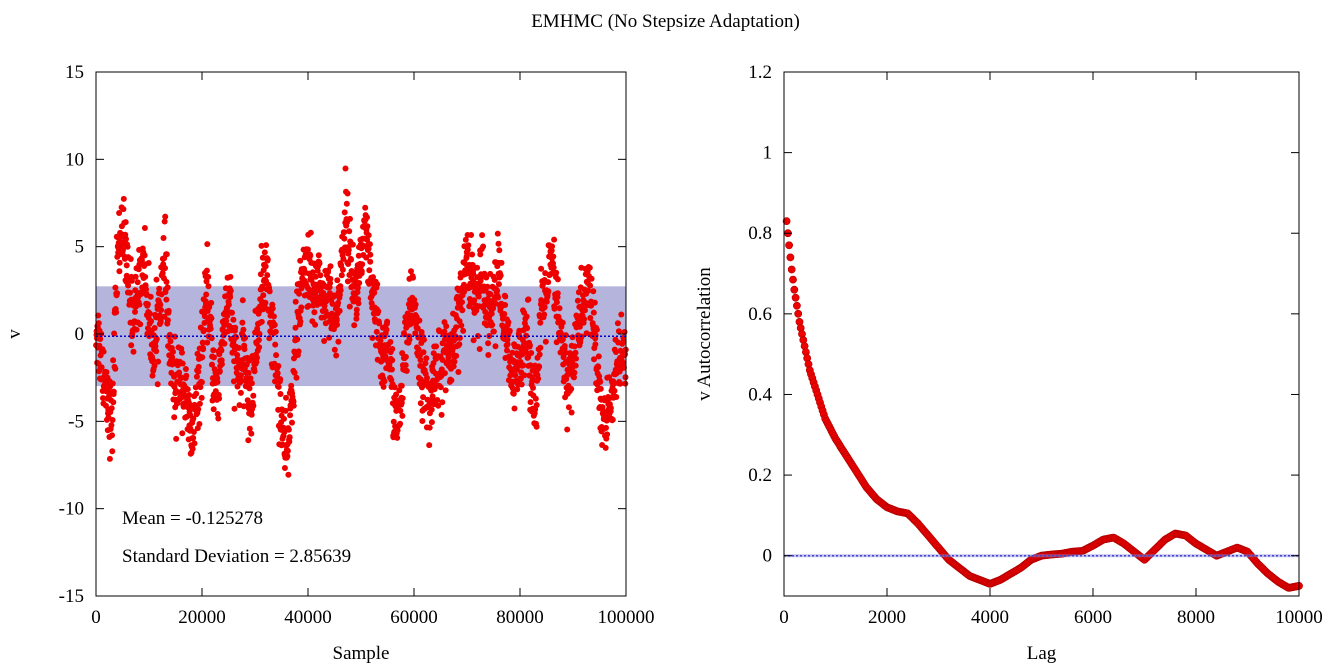 The height and width of the screenshot is (665, 1331). What do you see at coordinates (1299, 617) in the screenshot?
I see `x-tick-label: 10000` at bounding box center [1299, 617].